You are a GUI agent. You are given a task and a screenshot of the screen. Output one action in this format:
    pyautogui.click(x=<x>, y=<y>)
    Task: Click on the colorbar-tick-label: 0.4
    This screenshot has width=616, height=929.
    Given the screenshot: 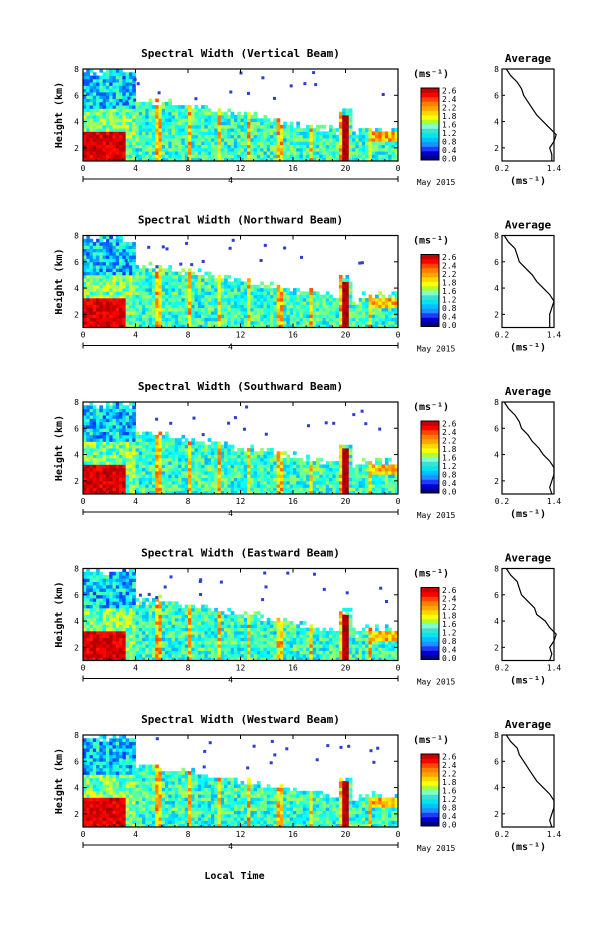 What is the action you would take?
    pyautogui.click(x=449, y=483)
    